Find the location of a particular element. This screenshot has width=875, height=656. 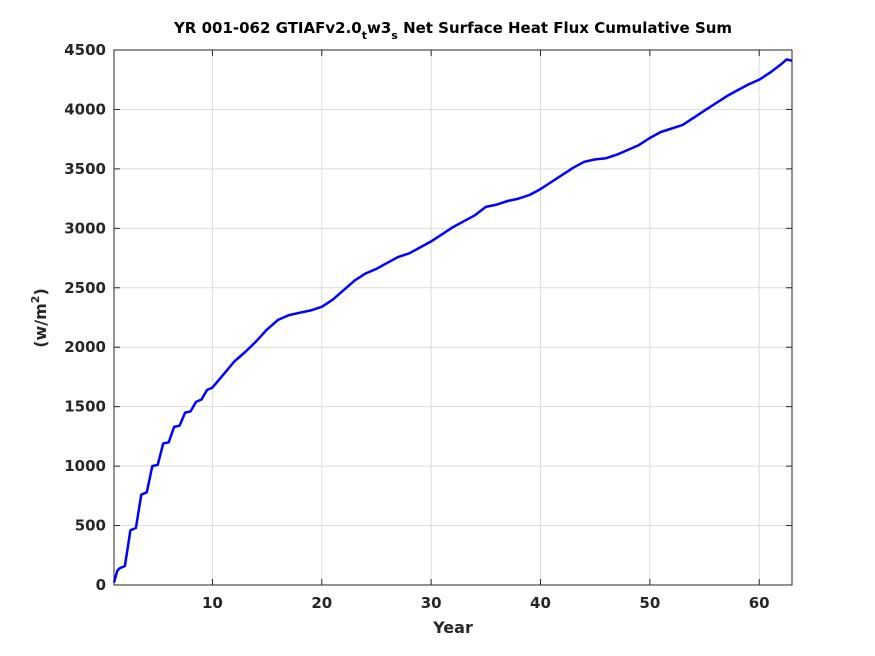

x-tick-label: 20 is located at coordinates (321, 603).